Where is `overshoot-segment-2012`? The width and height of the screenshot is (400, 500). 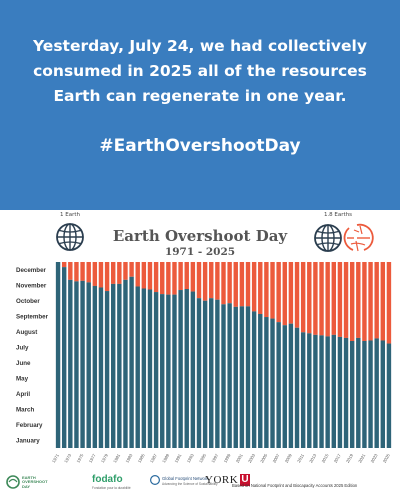 overshoot-segment-2012 is located at coordinates (309, 298).